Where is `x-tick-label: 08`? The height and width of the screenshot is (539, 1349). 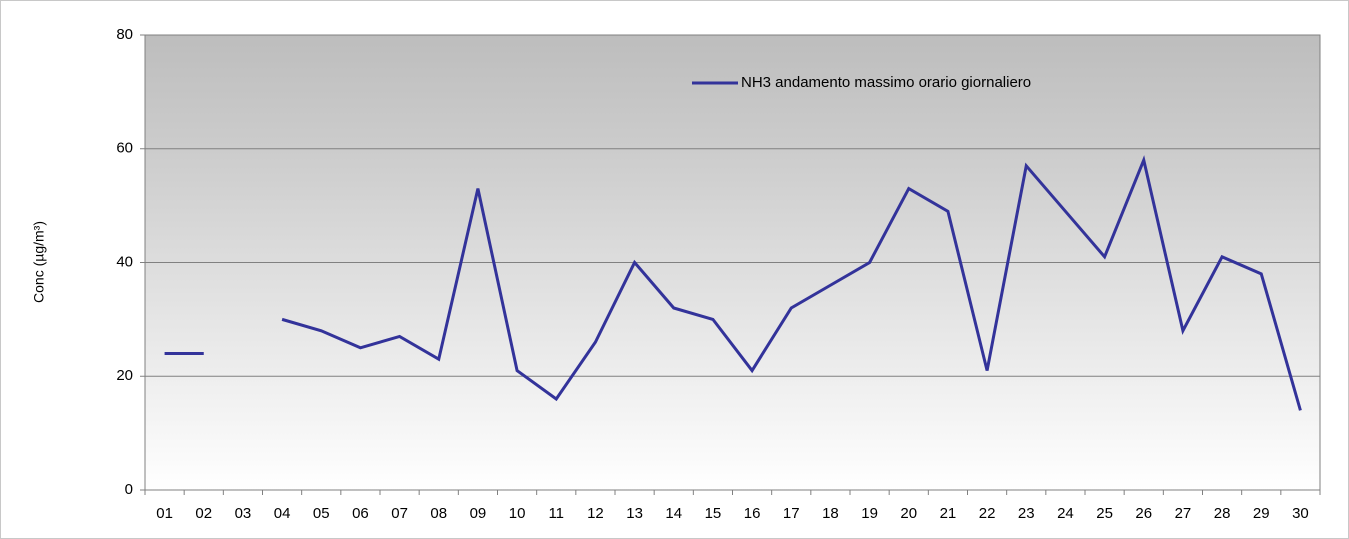 x-tick-label: 08 is located at coordinates (438, 513).